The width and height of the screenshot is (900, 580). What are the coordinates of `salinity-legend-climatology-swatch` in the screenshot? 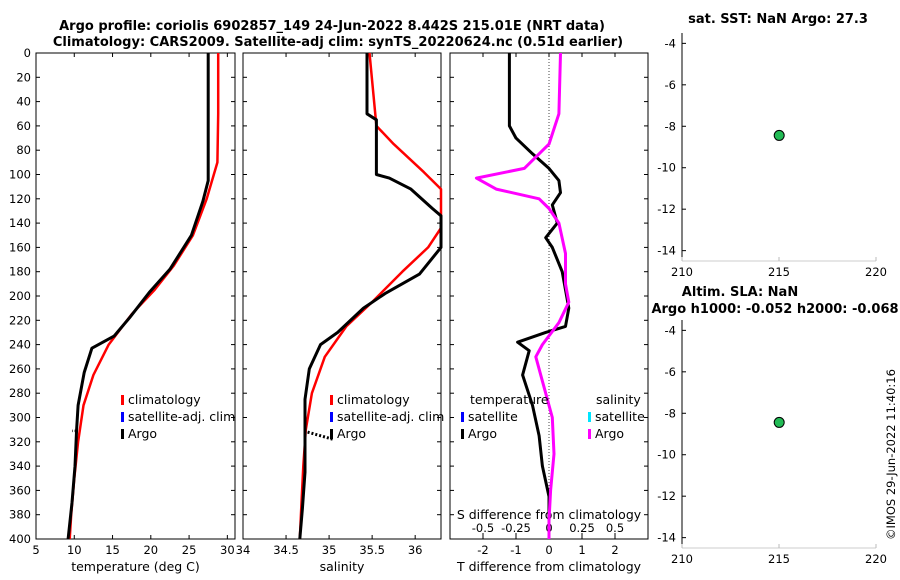 It's located at (331, 400).